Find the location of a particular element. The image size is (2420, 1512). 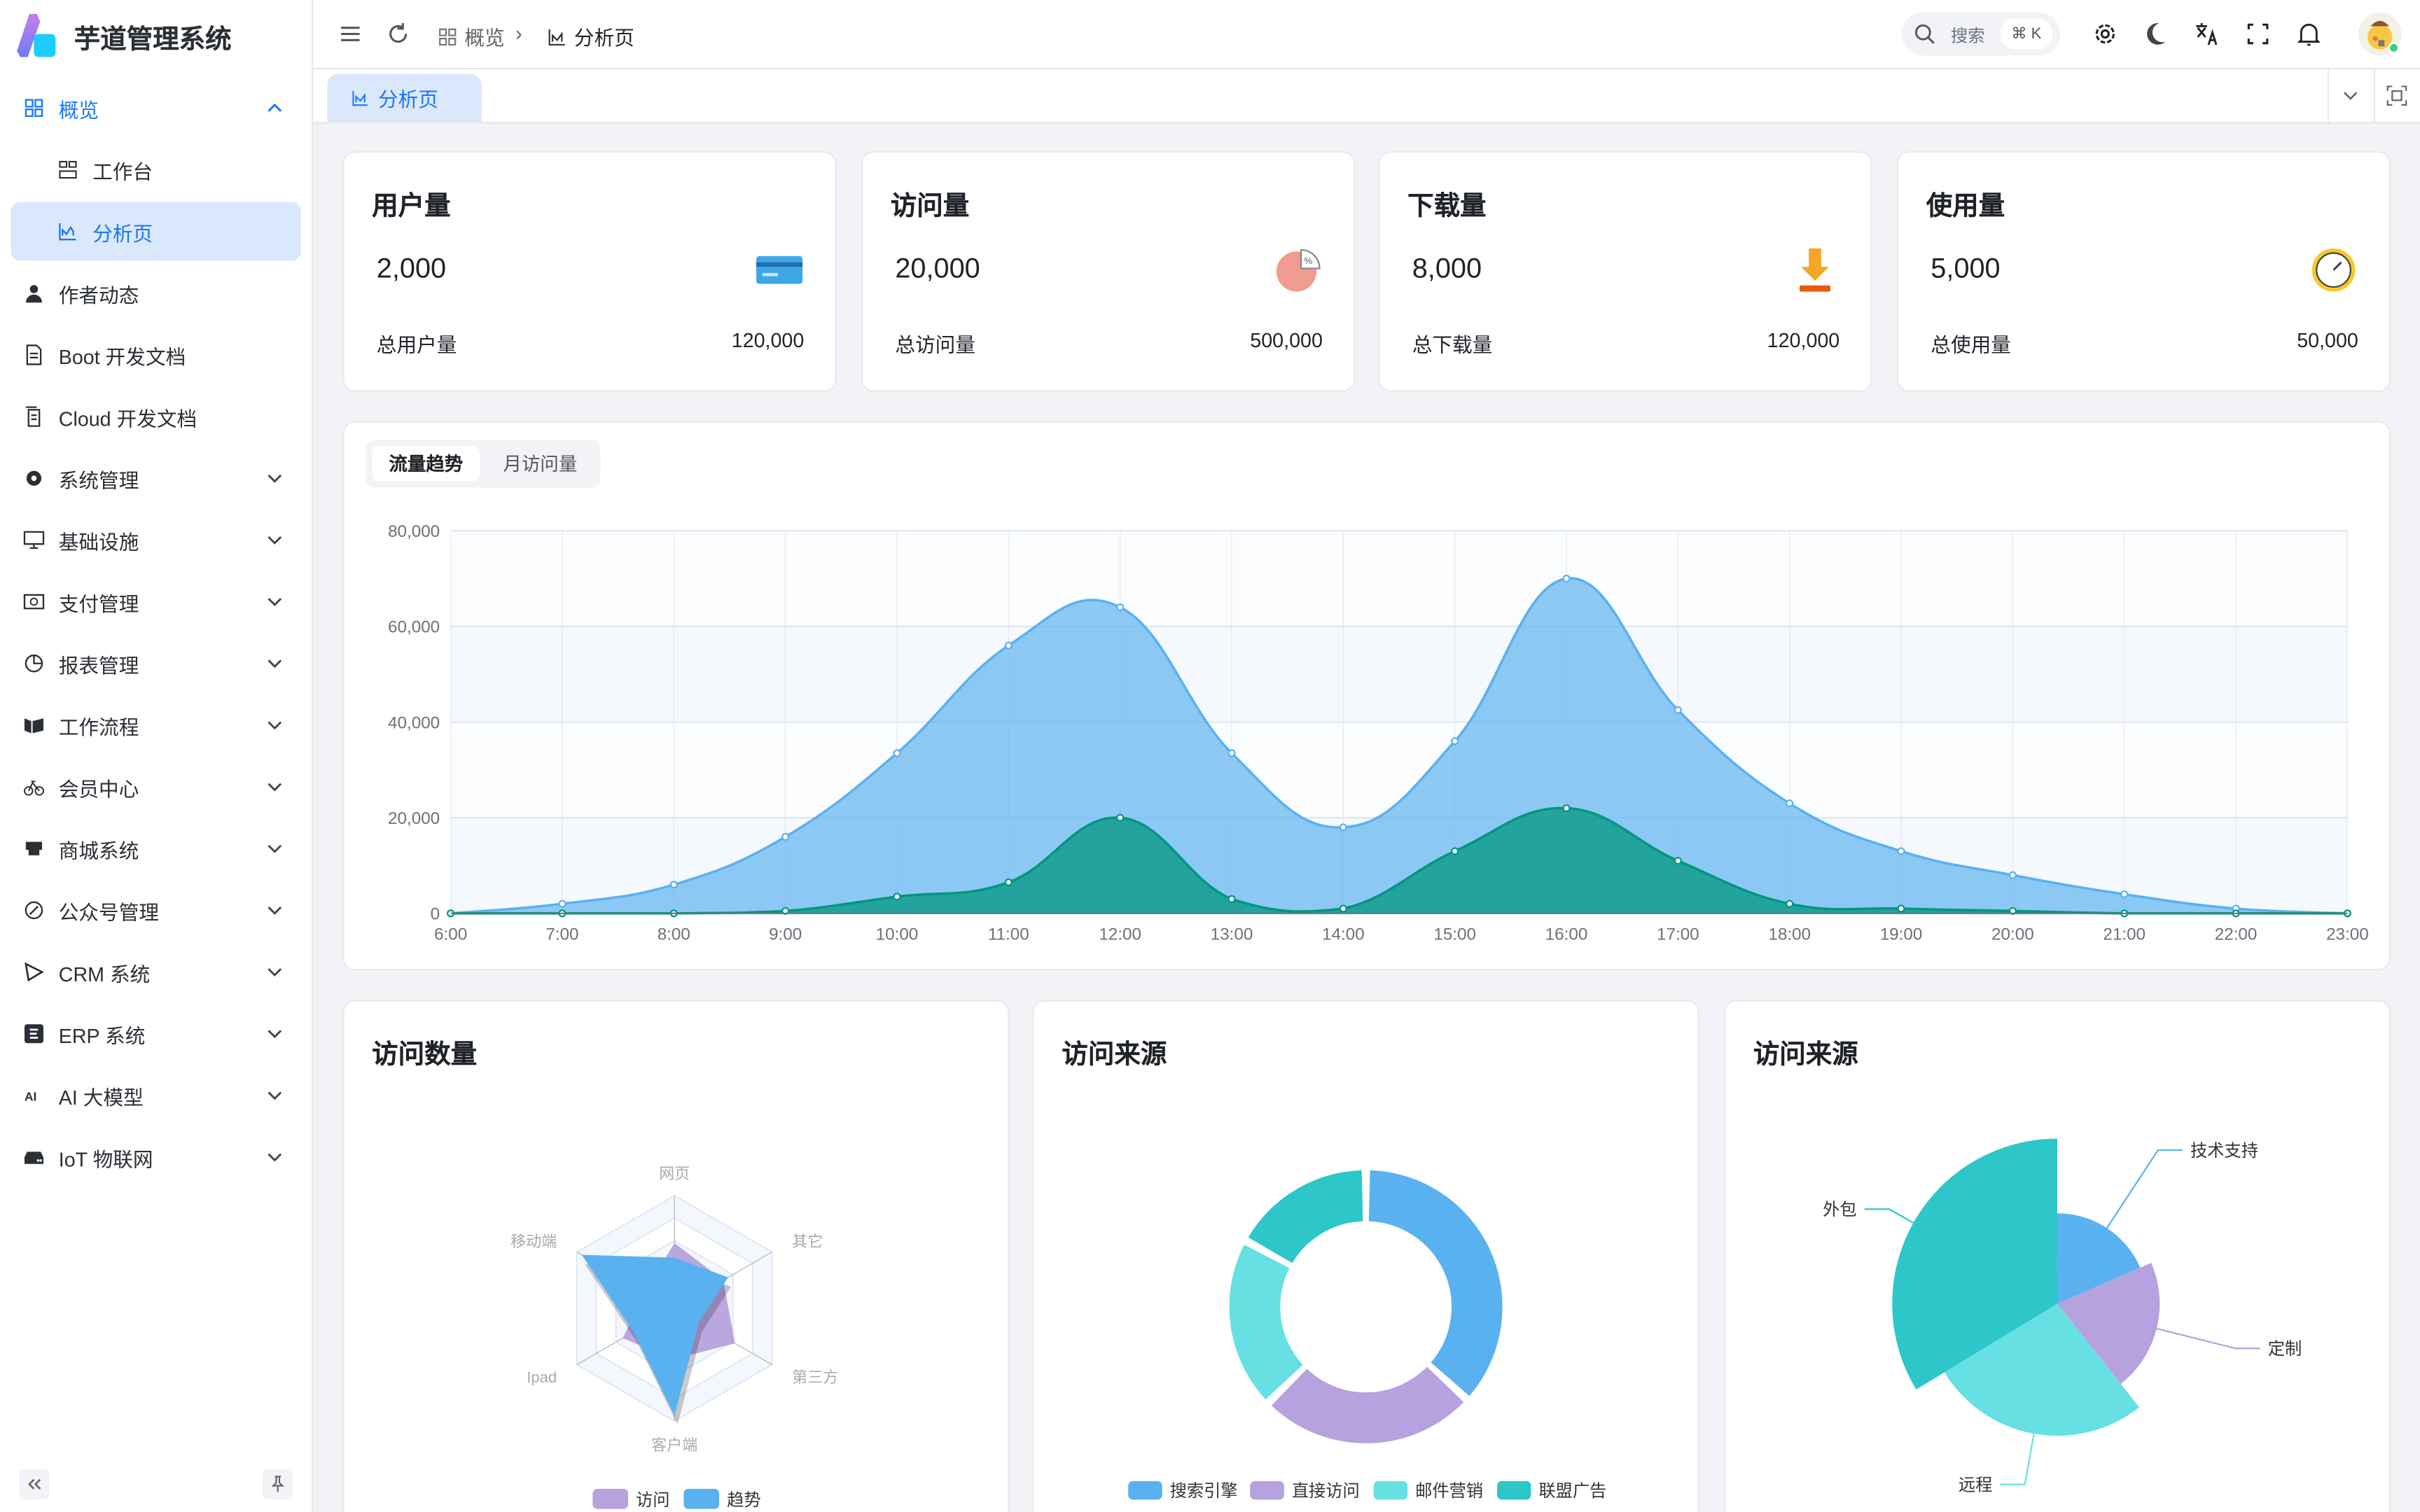

sidebar-item-document: Boot 开发文档 is located at coordinates (155, 355).